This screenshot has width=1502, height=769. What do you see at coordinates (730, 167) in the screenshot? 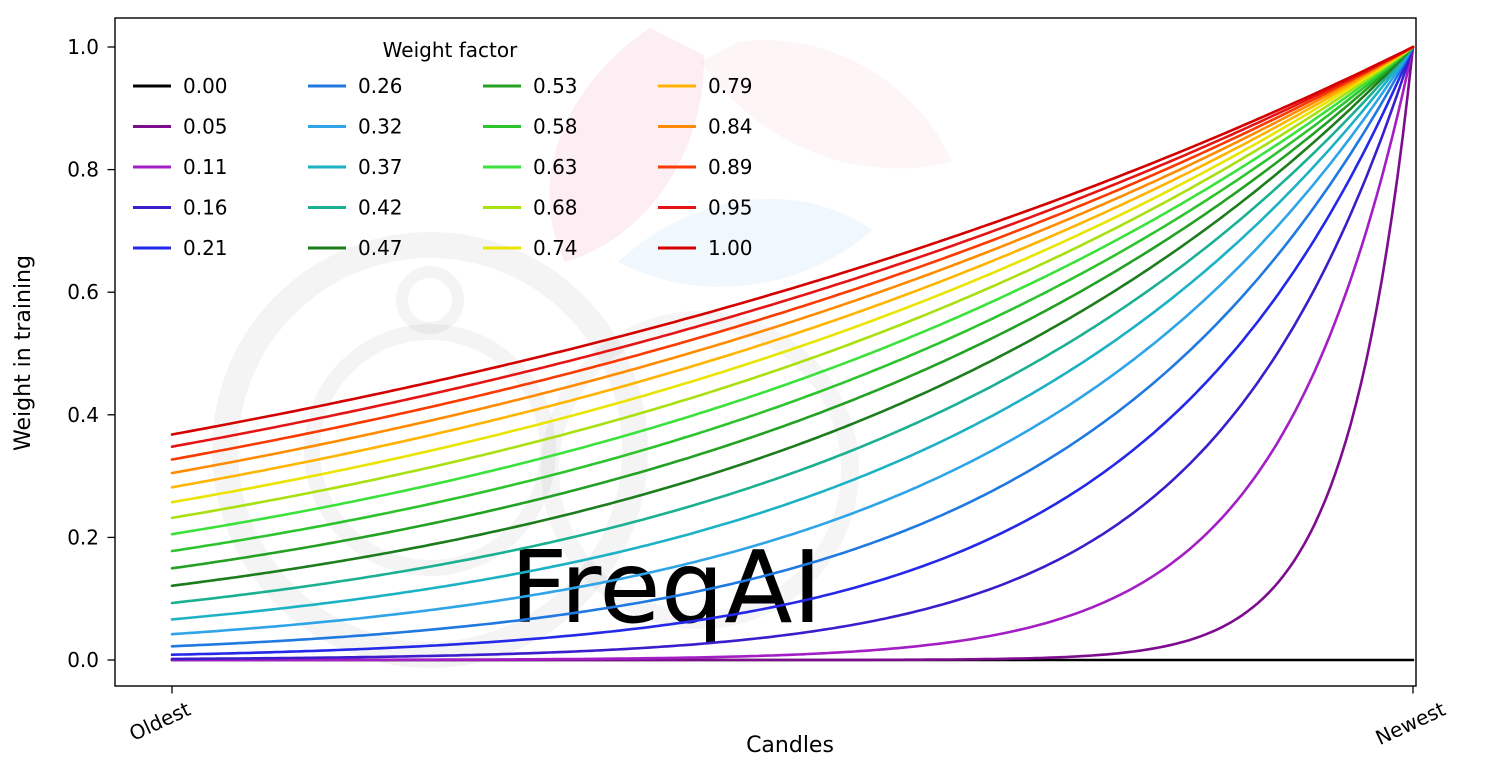
I see `legend-label: 0.89` at bounding box center [730, 167].